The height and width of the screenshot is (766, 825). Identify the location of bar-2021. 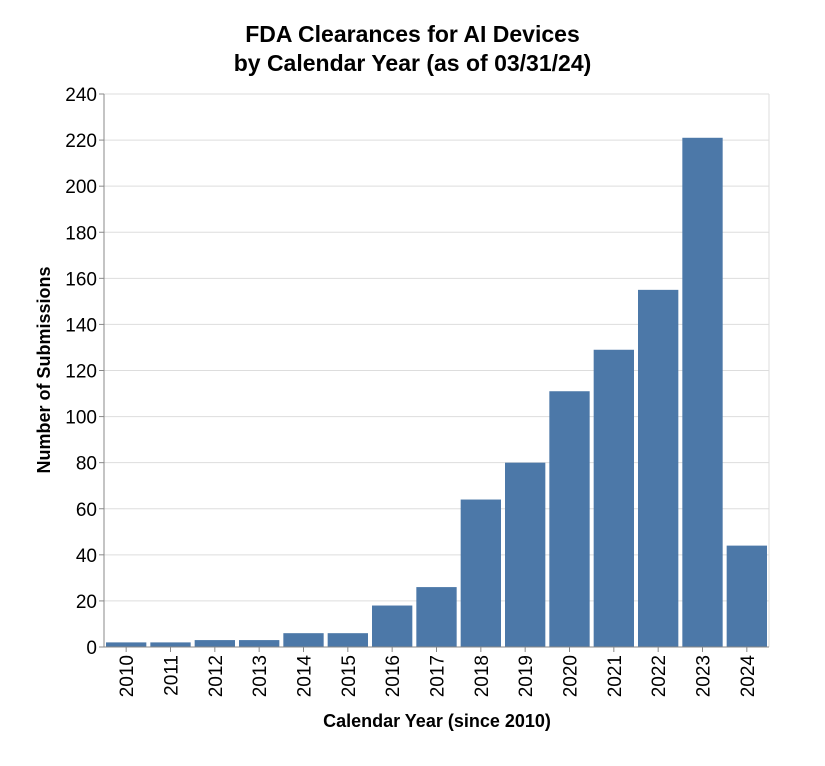
(613, 498).